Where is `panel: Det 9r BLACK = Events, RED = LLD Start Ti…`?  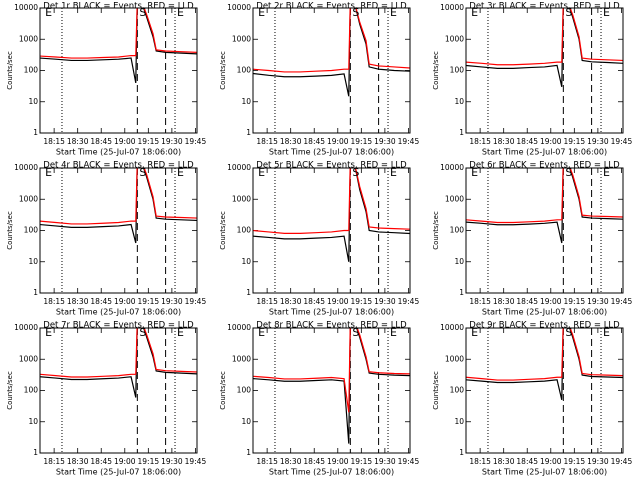
panel: Det 9r BLACK = Events, RED = LLD Start Ti… is located at coordinates (532, 399).